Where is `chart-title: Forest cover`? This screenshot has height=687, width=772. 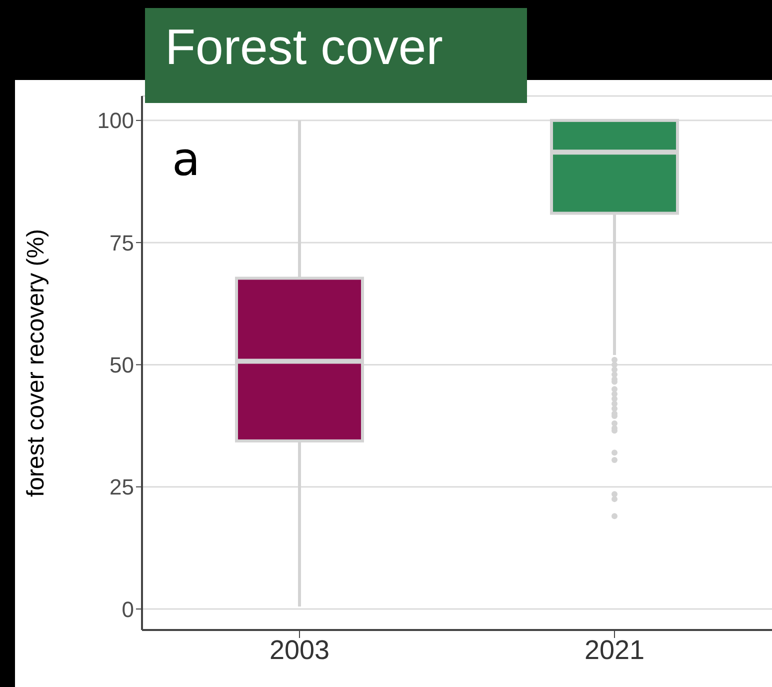
chart-title: Forest cover is located at coordinates (336, 55).